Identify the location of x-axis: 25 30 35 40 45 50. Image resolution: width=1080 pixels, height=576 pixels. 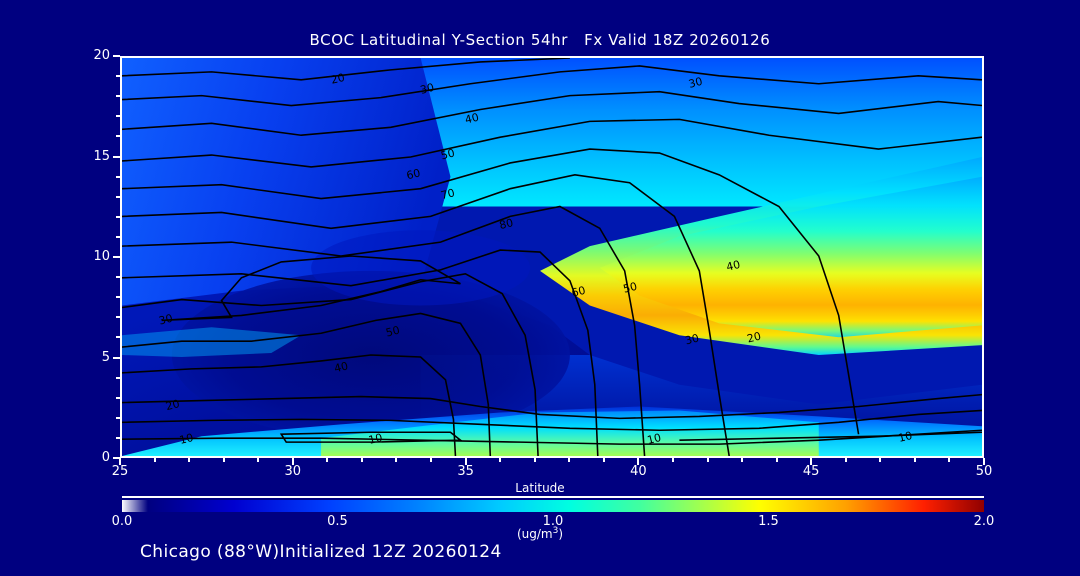
(552, 471).